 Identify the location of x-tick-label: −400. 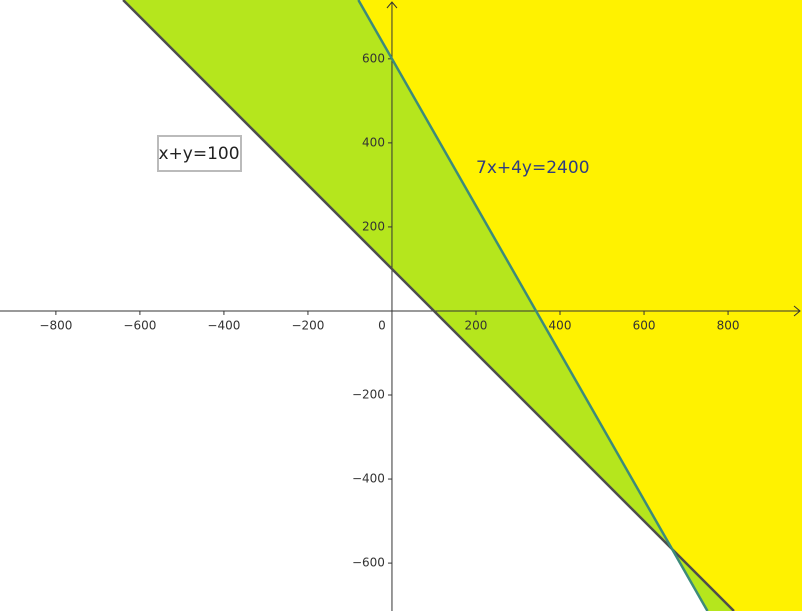
(223, 325).